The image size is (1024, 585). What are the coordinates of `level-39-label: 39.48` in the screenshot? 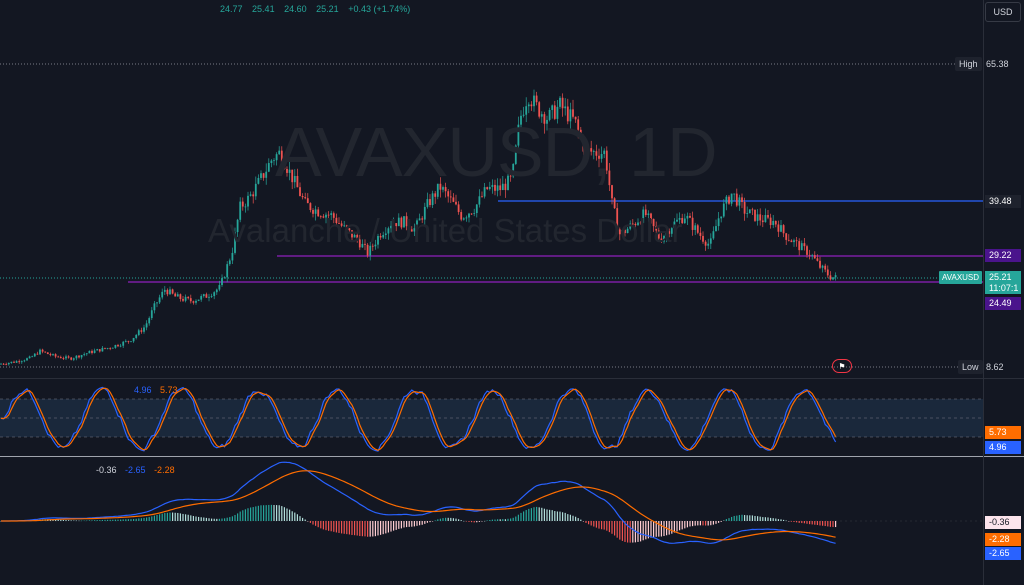 It's located at (1003, 201).